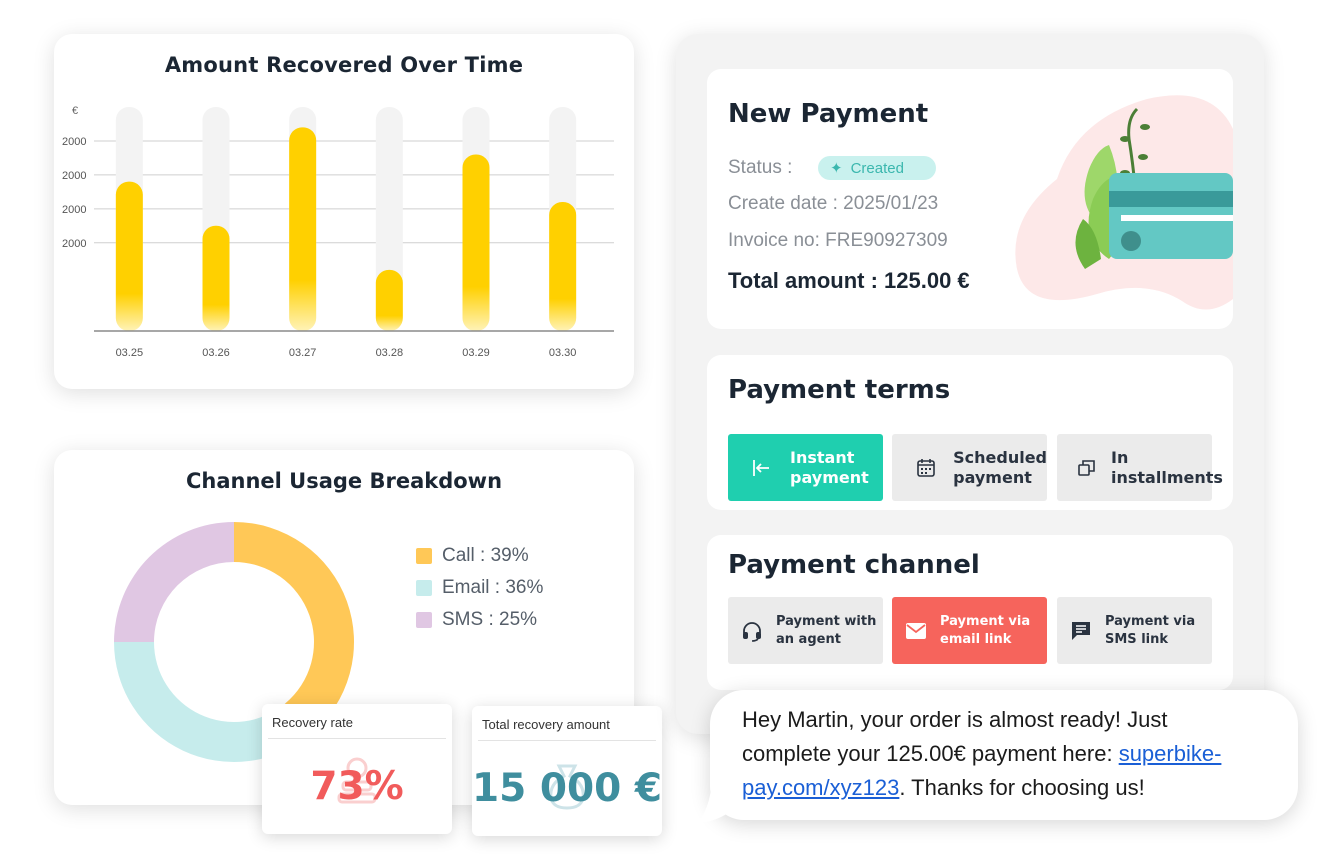  What do you see at coordinates (925, 468) in the screenshot?
I see `calendar-icon` at bounding box center [925, 468].